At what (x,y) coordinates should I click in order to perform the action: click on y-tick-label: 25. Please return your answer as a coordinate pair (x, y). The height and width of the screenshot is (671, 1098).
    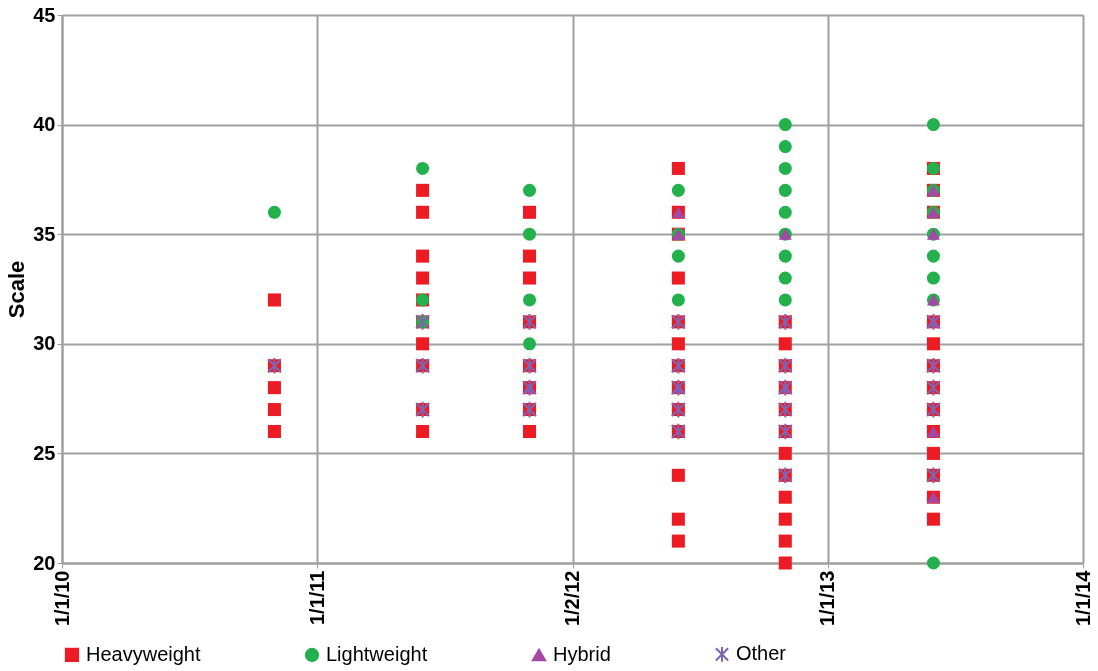
    Looking at the image, I should click on (44, 452).